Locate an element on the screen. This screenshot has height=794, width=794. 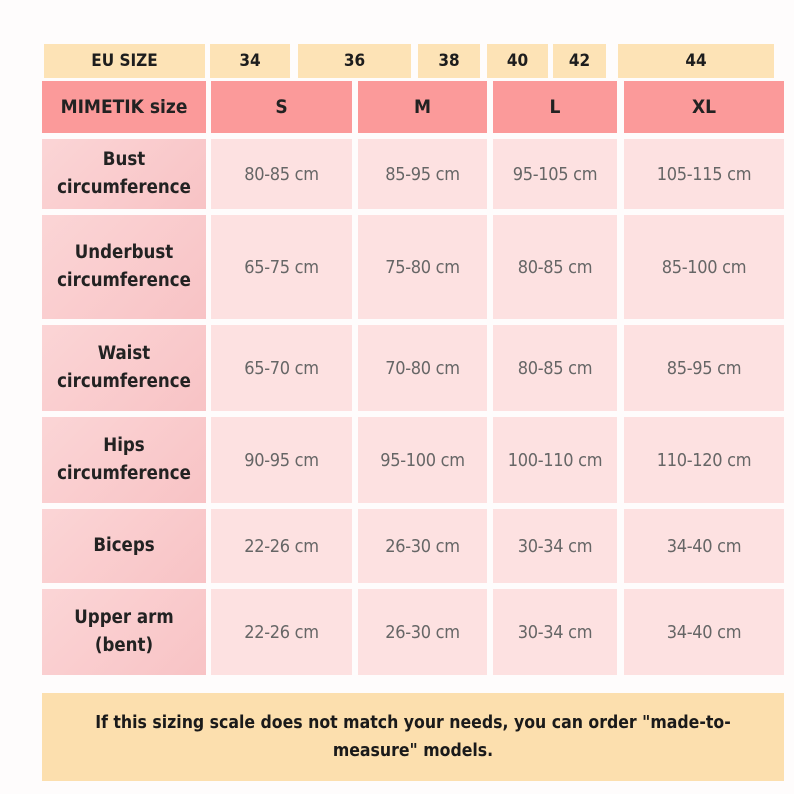
size-s-header: S is located at coordinates (281, 107).